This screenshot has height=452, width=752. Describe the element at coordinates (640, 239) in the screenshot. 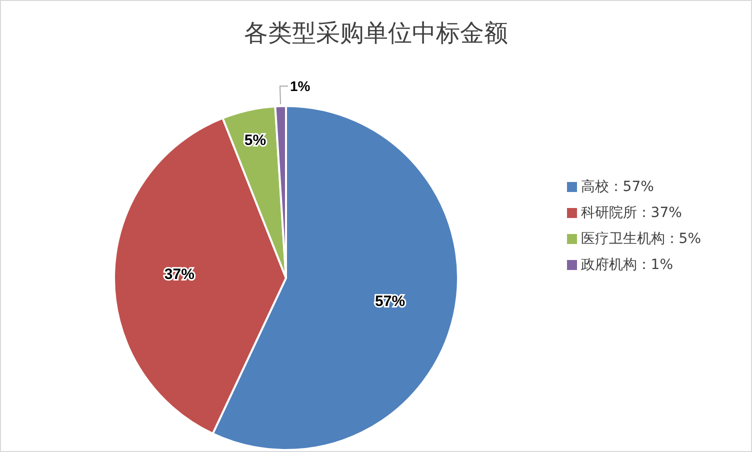

I see `legend-label: 医疗卫生机构：5%` at that location.